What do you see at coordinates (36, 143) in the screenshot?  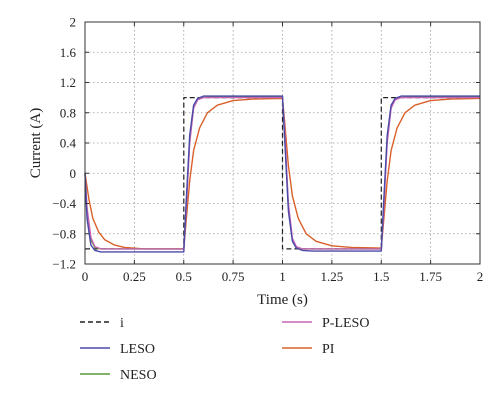 I see `y-axis-title: Current (A)` at bounding box center [36, 143].